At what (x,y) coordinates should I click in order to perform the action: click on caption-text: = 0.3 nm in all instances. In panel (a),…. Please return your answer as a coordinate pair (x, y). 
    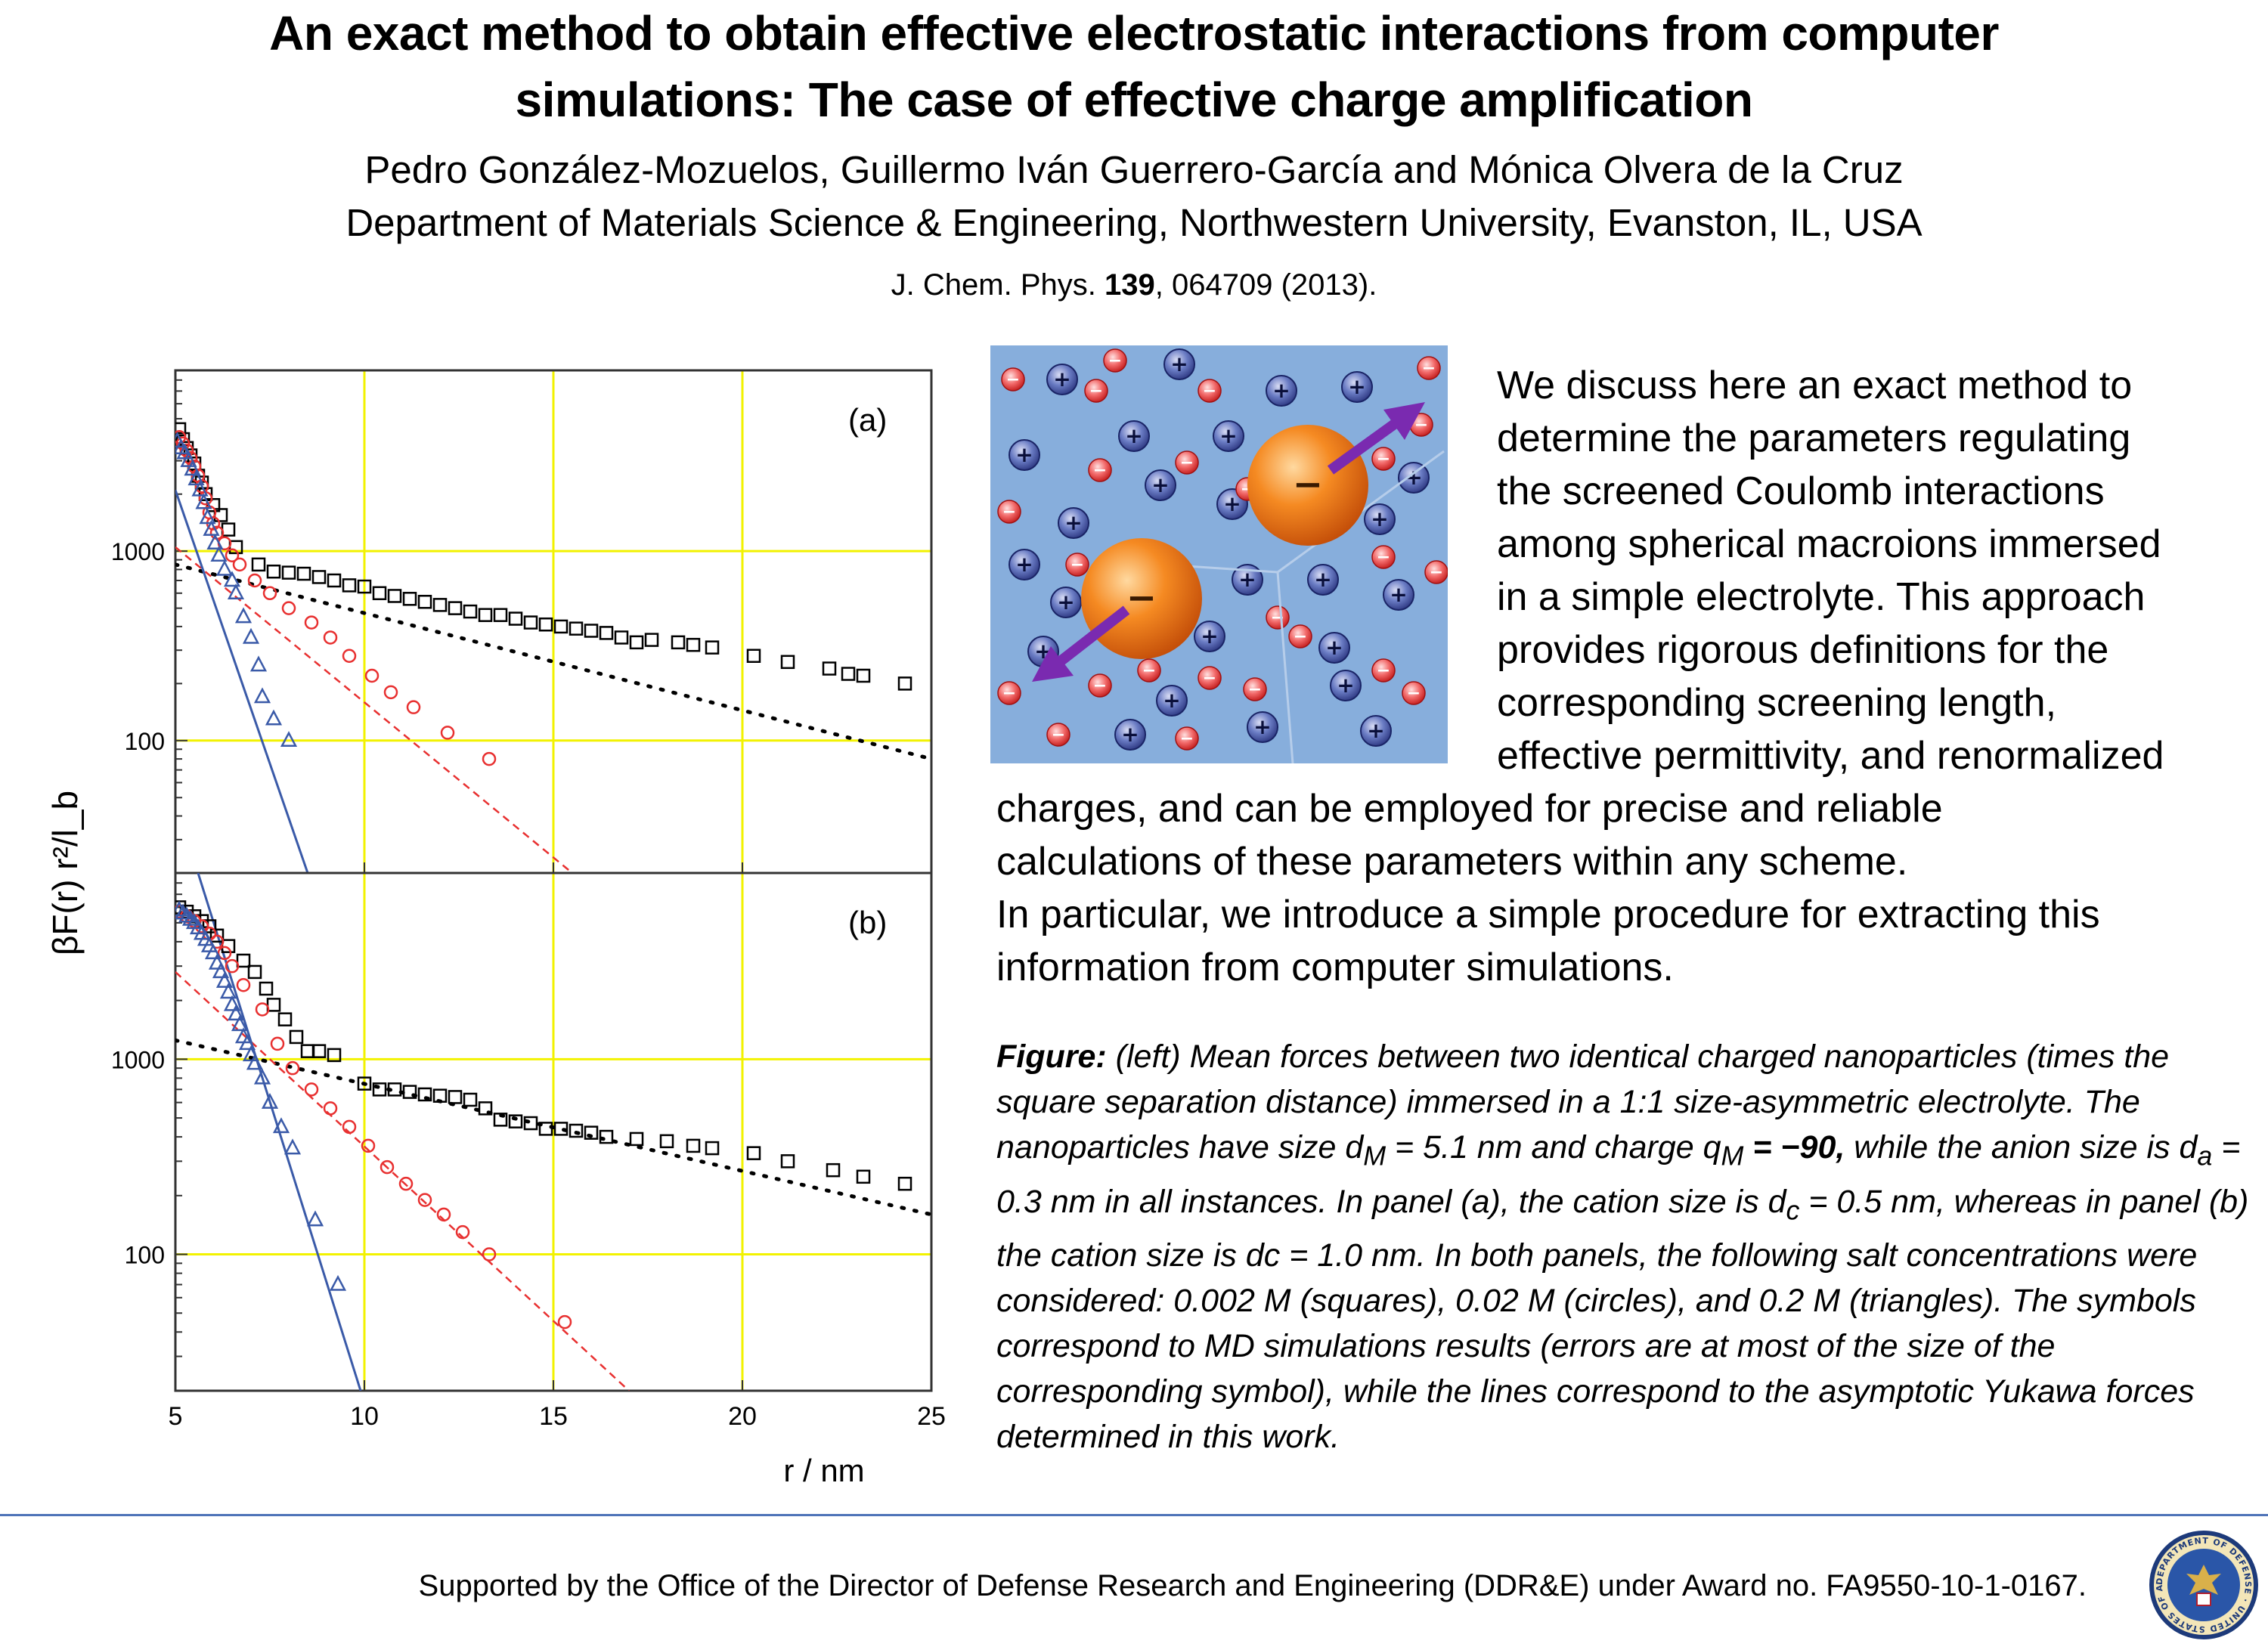
    Looking at the image, I should click on (1618, 1174).